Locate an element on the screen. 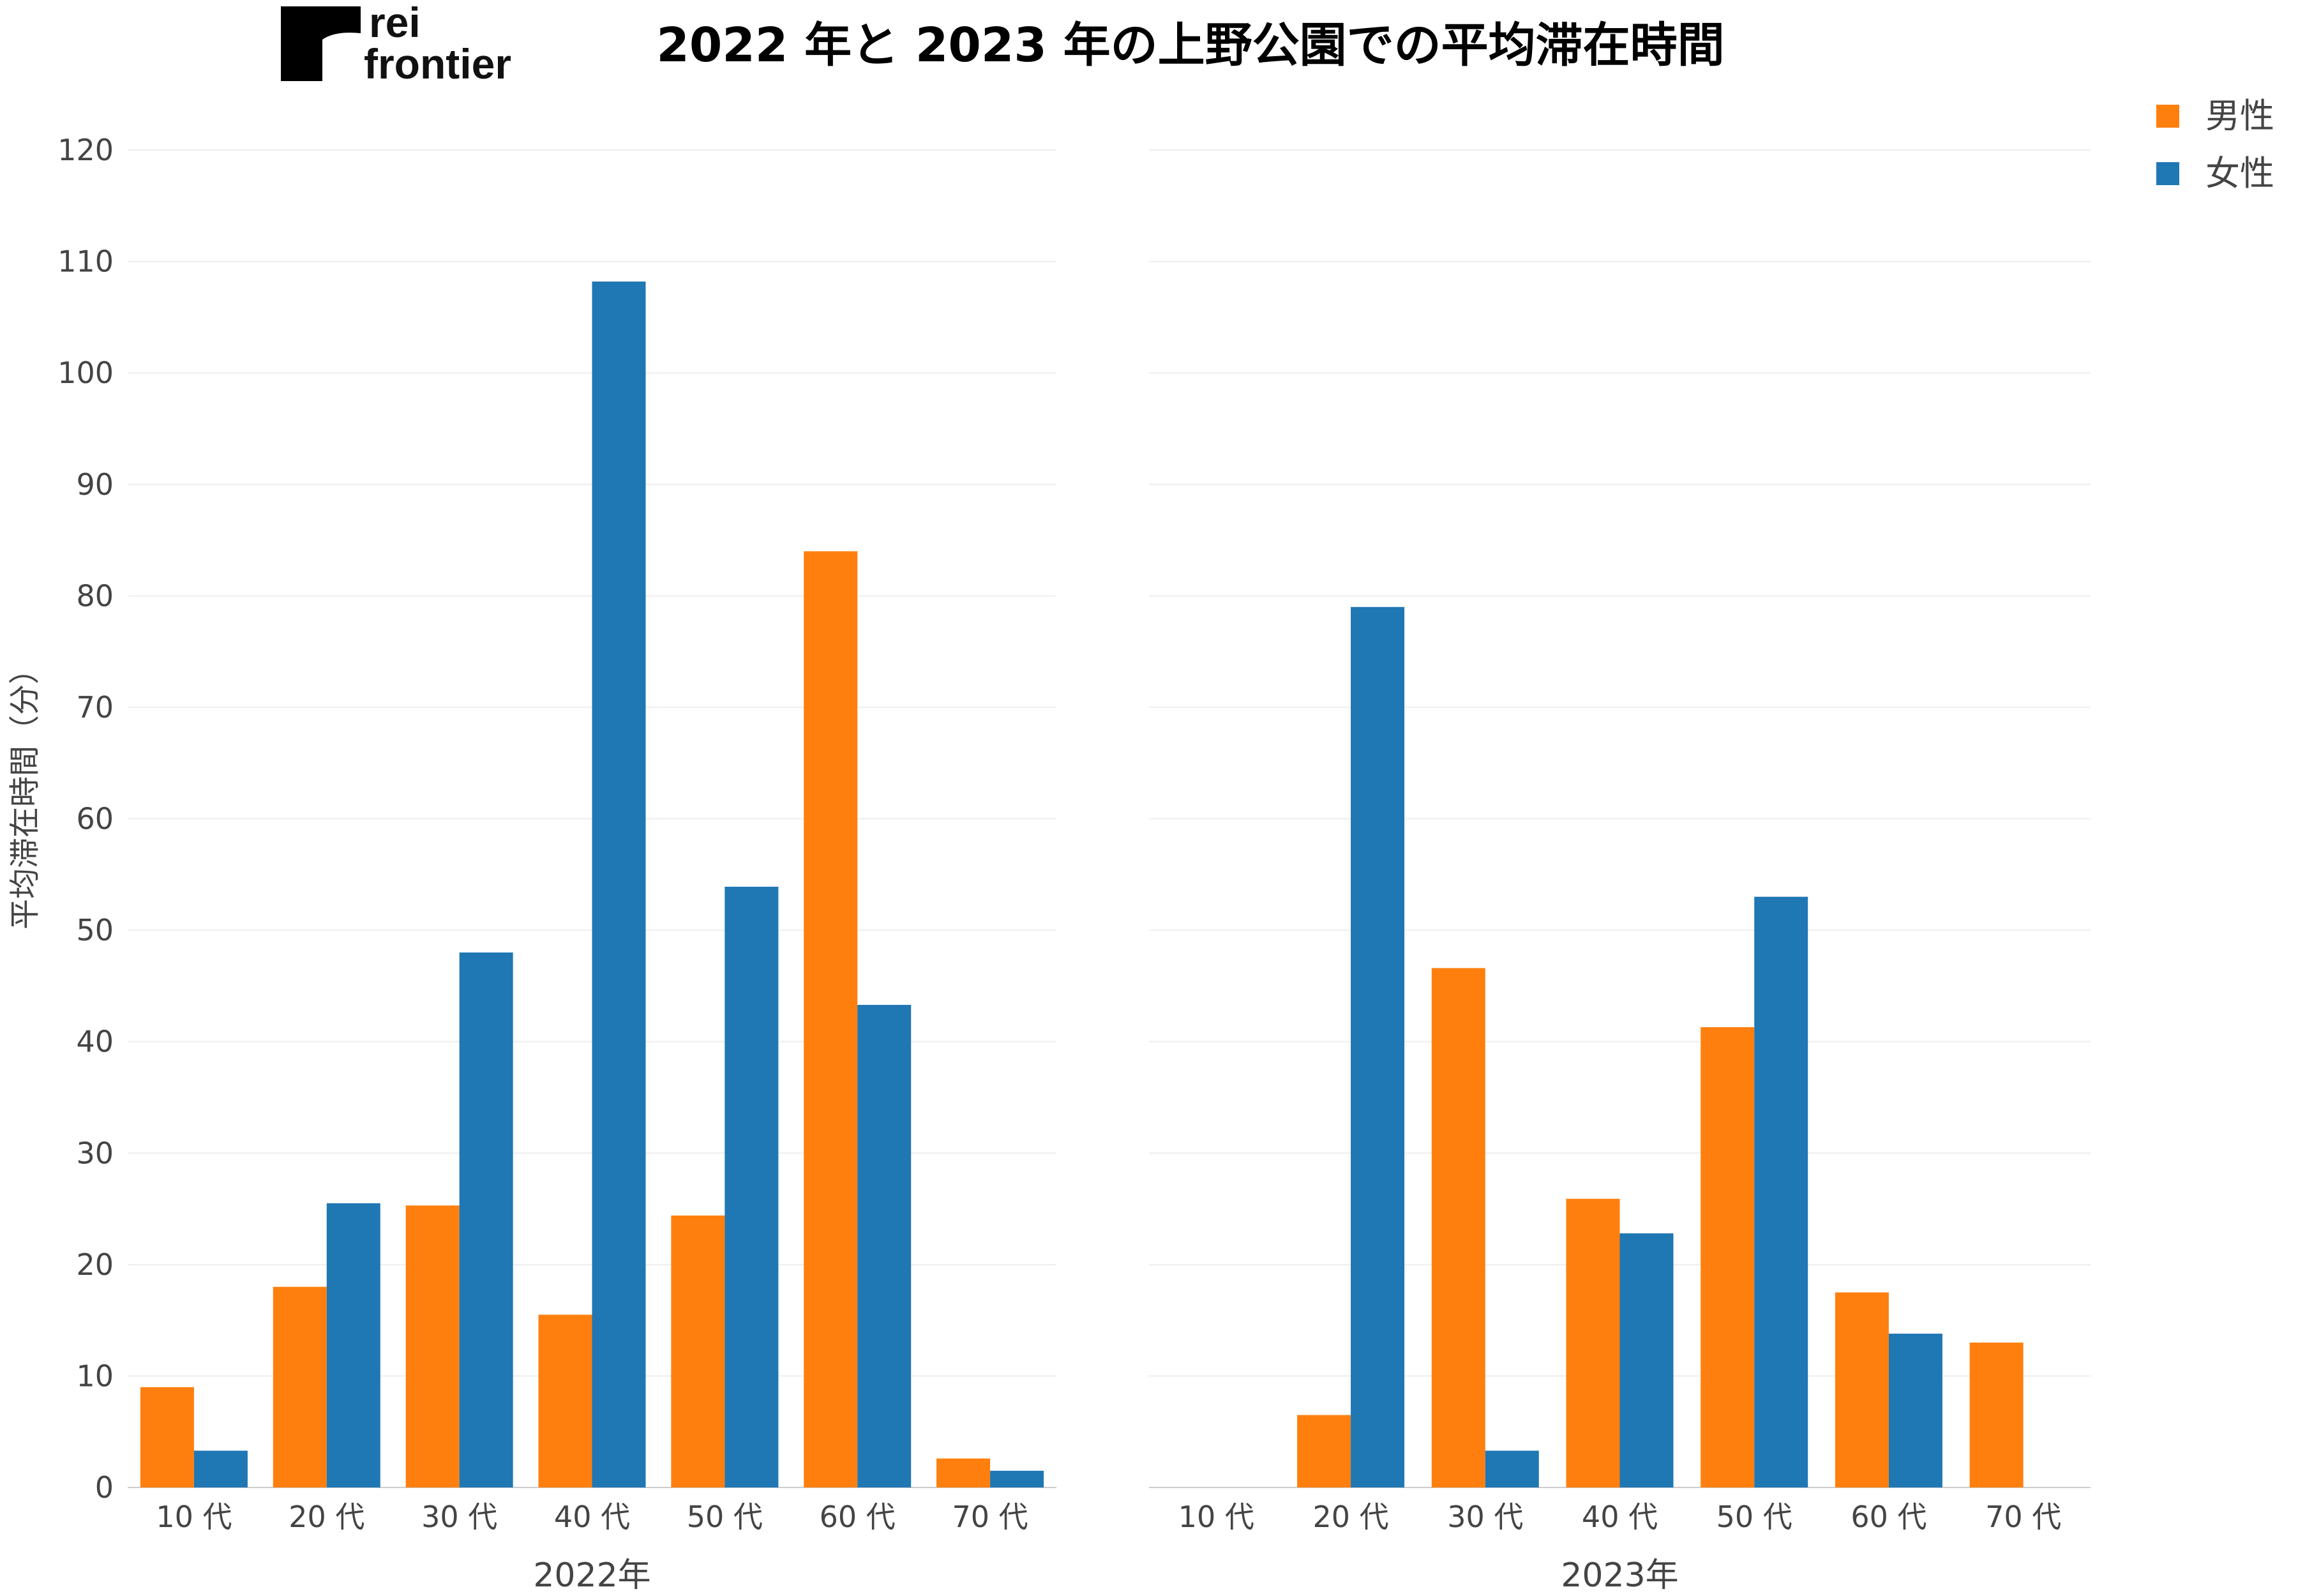  legend-label-female: 女性 is located at coordinates (2239, 173).